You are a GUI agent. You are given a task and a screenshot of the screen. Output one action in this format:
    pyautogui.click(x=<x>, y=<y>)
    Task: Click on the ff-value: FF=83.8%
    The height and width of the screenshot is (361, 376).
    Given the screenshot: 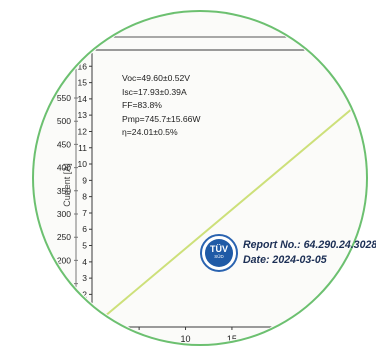 What is the action you would take?
    pyautogui.click(x=142, y=105)
    